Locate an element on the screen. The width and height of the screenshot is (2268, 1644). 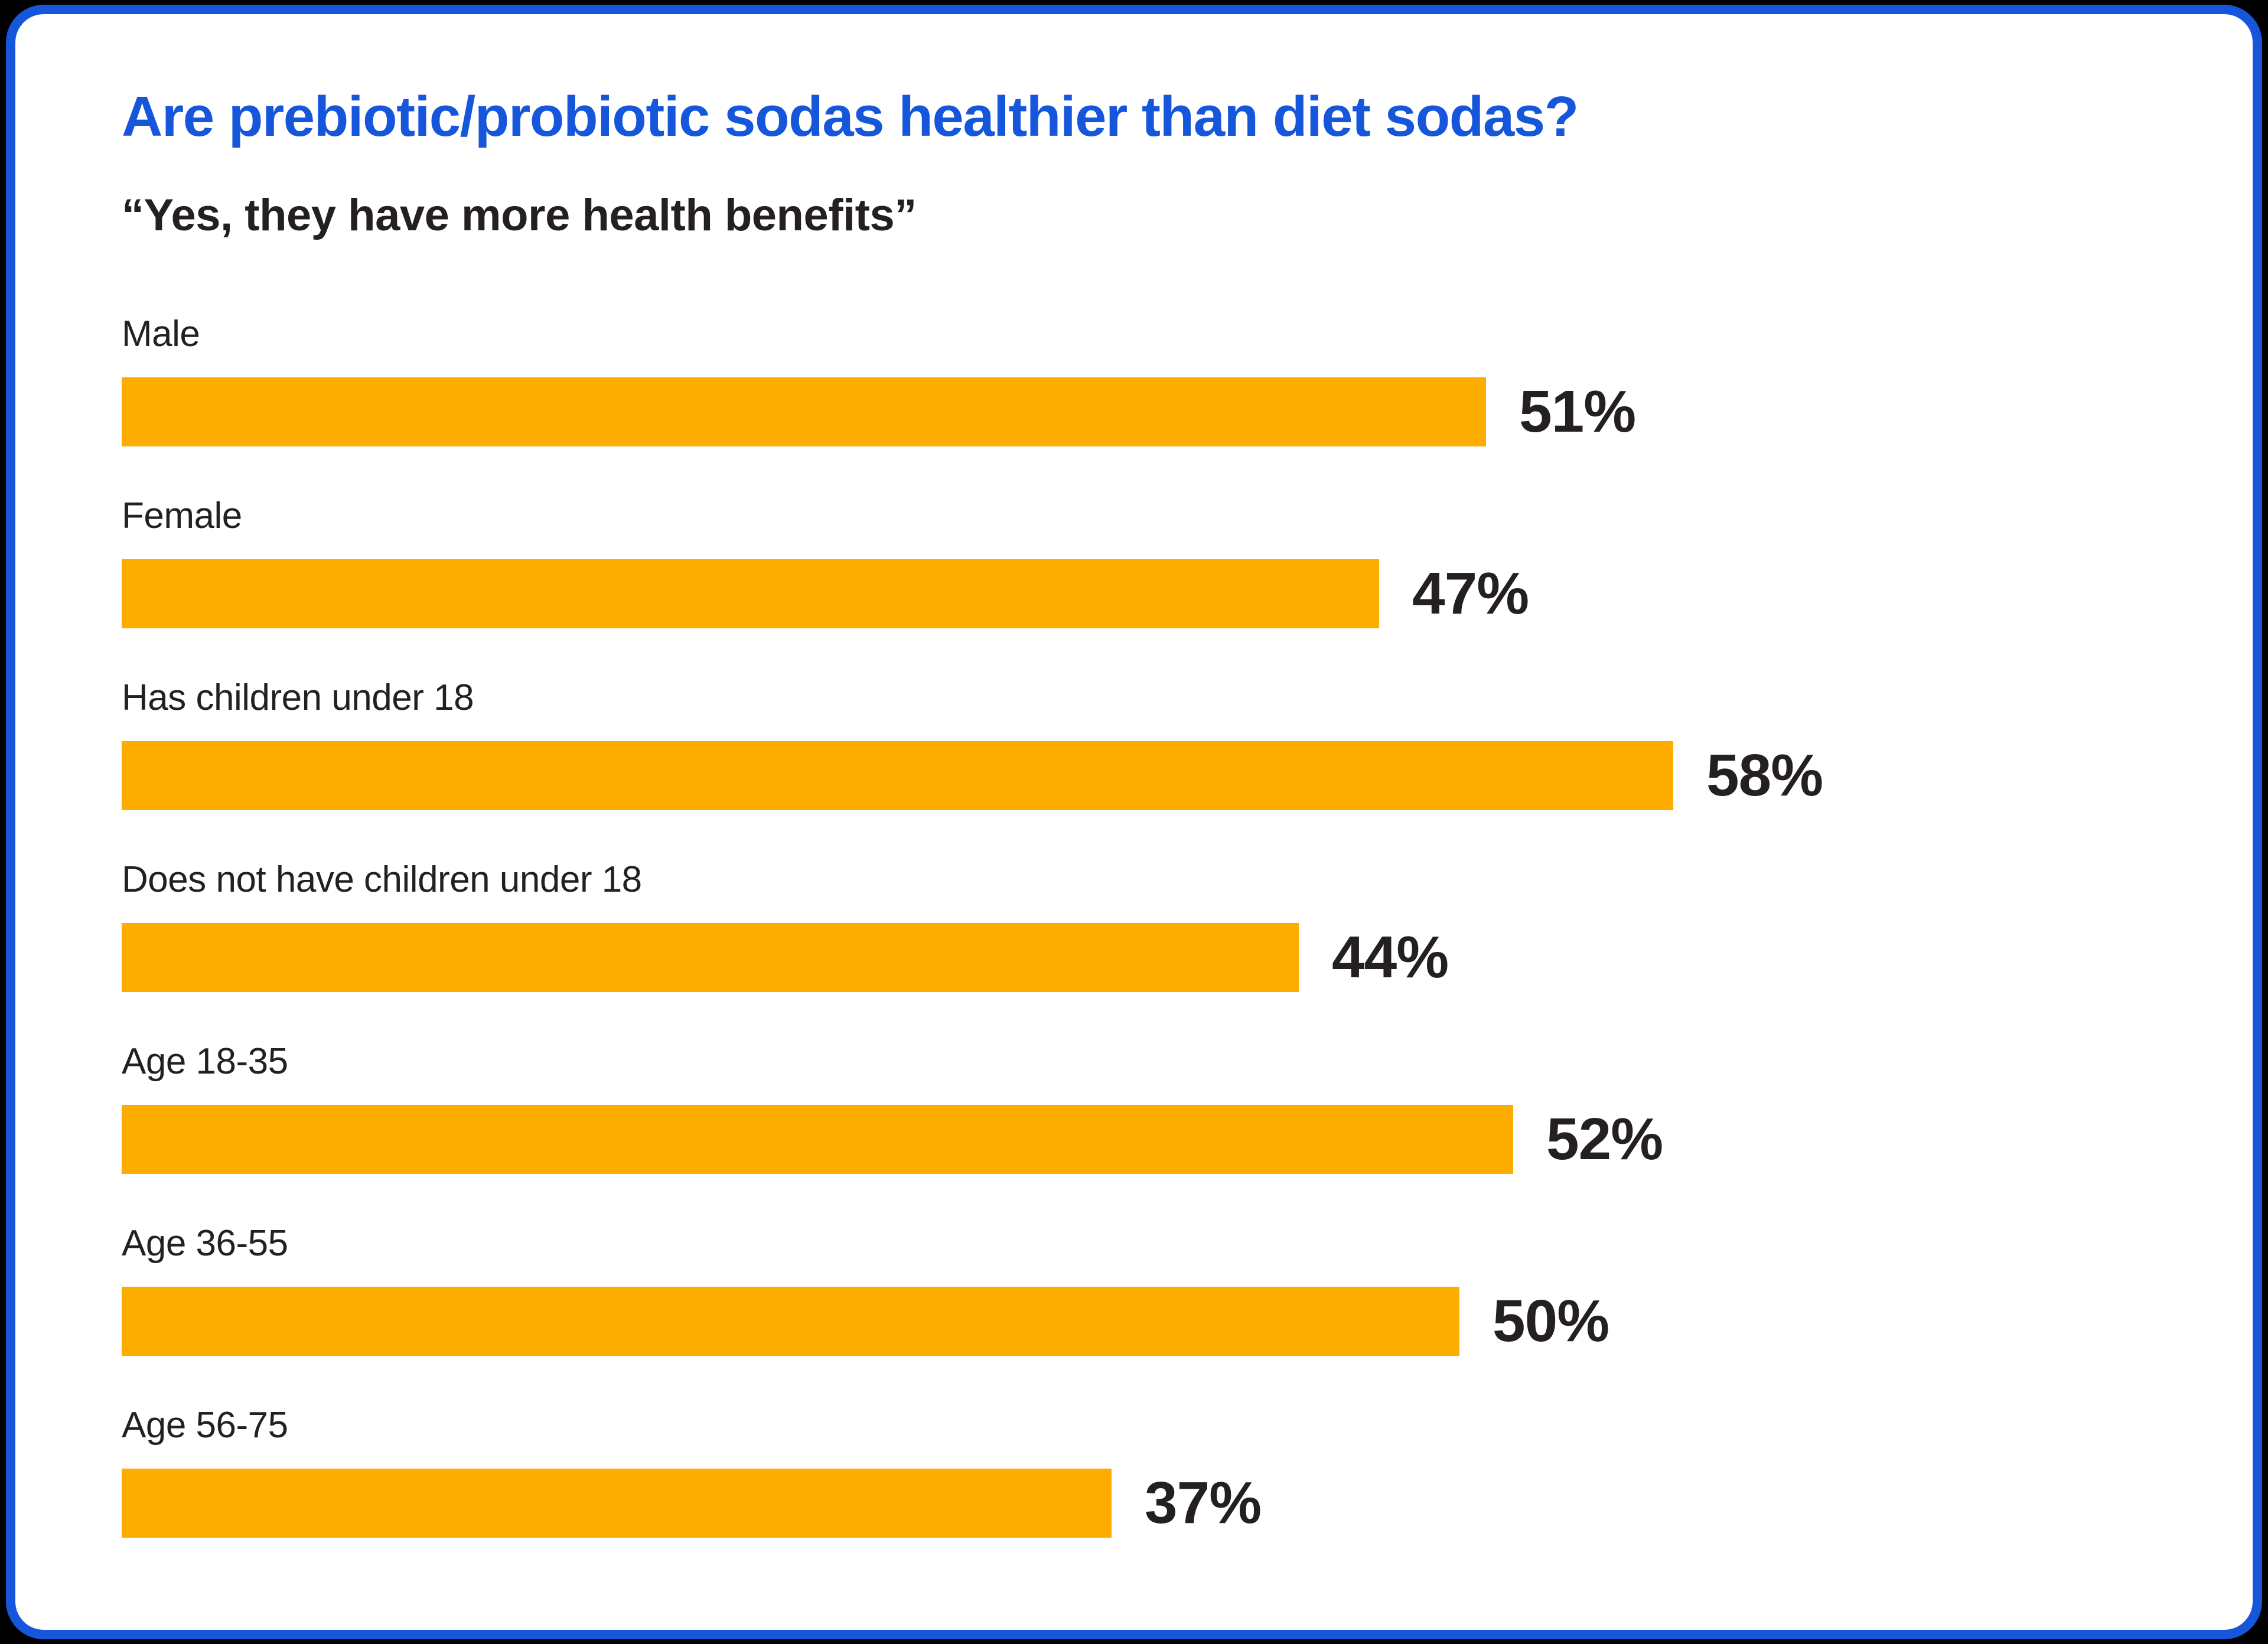
bar-row: Age 18-35 52% is located at coordinates (1134, 1107).